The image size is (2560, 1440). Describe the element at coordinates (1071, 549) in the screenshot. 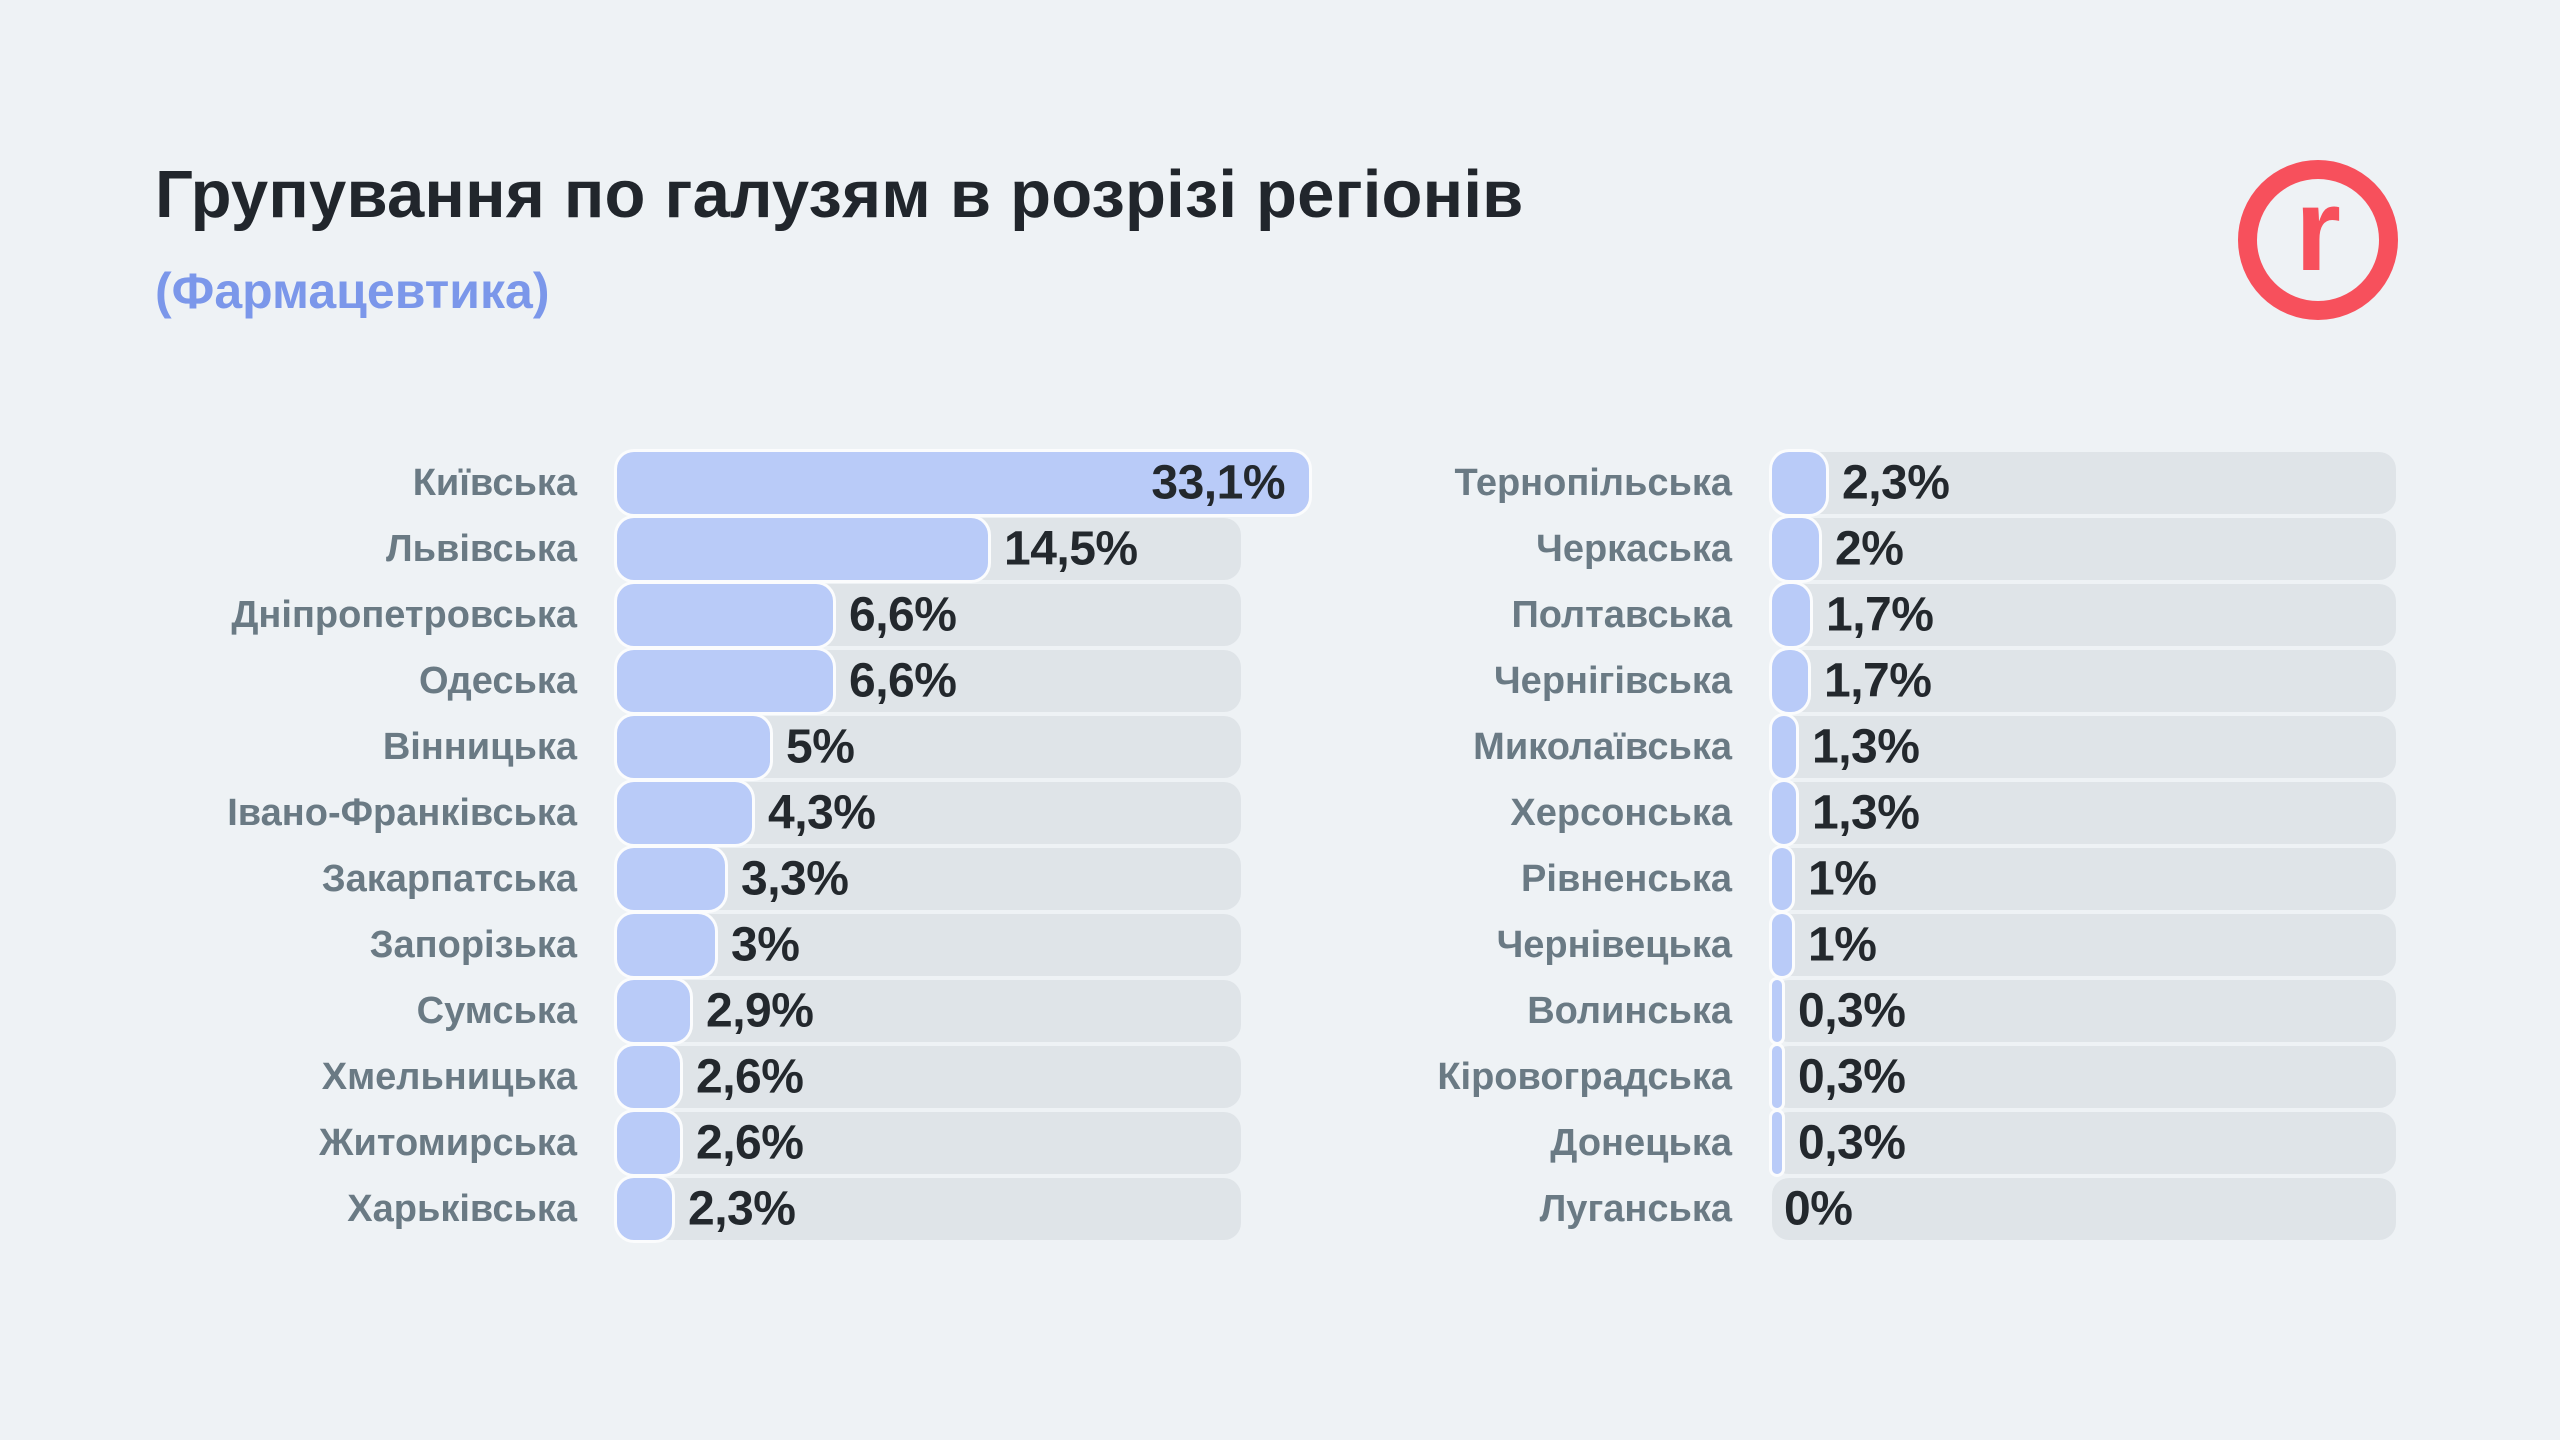

I see `bar-value-label: 14,5%` at that location.